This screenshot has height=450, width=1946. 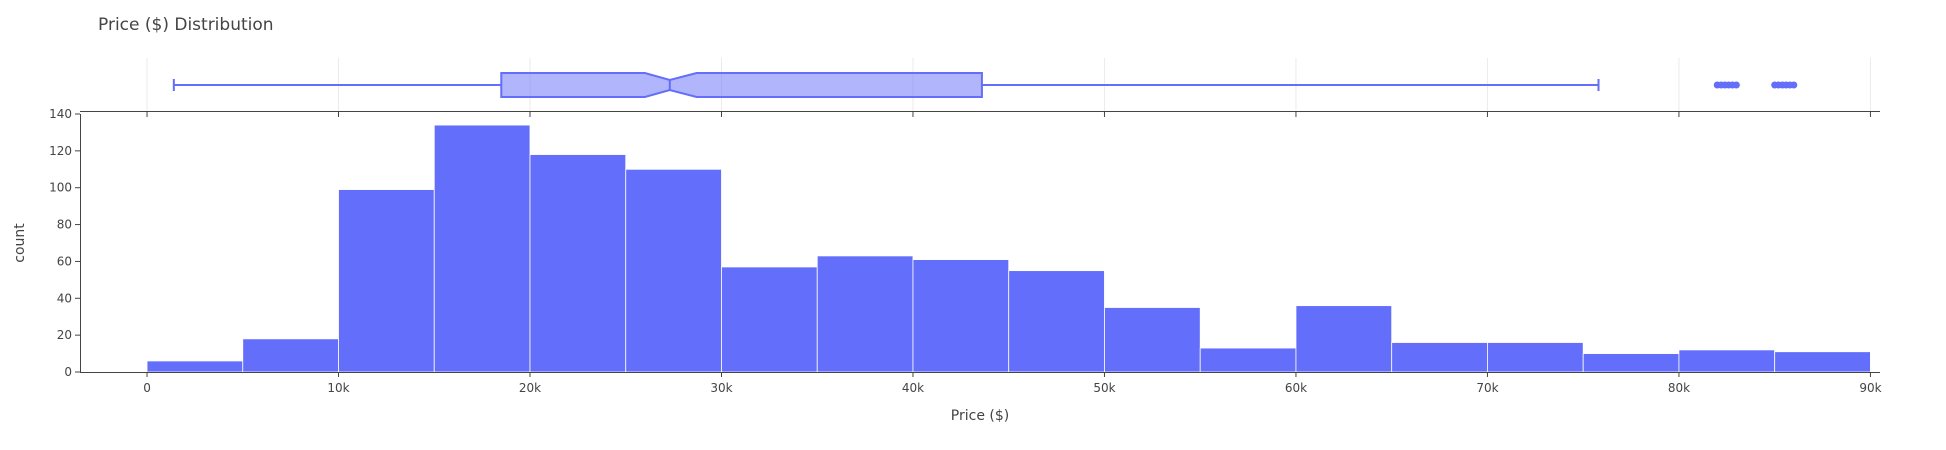 I want to click on y-tick-label-0: 0, so click(x=68, y=372).